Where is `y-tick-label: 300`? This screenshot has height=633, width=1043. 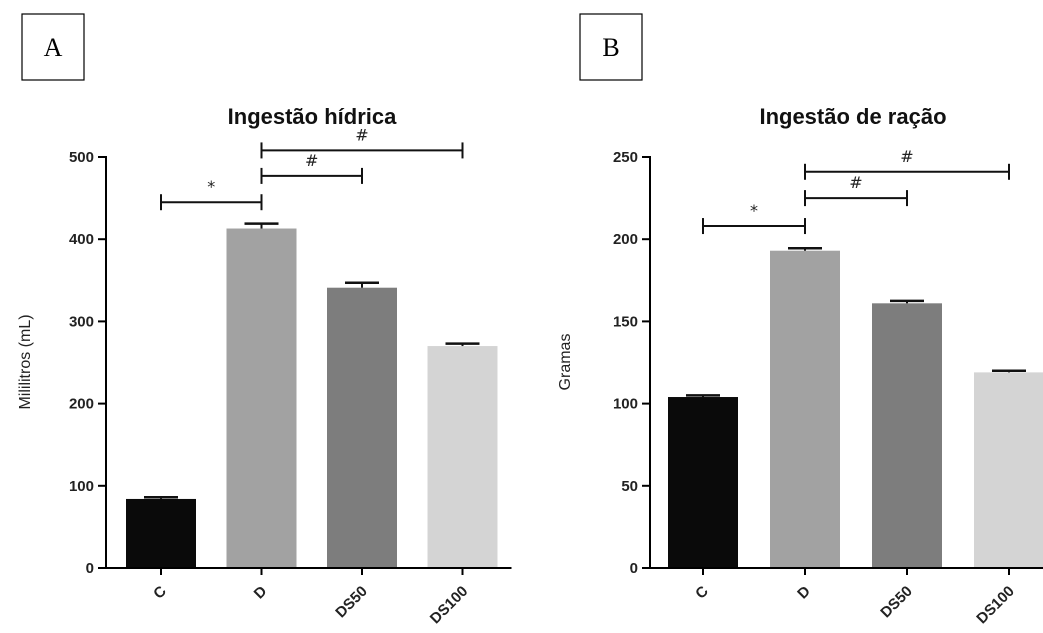
y-tick-label: 300 is located at coordinates (81, 321).